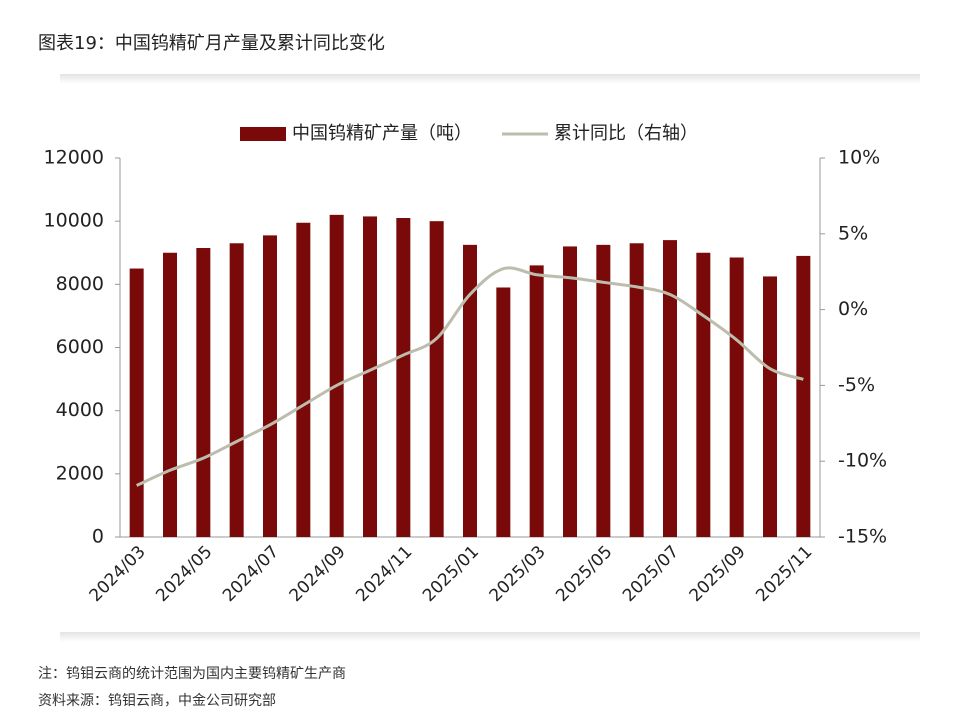 The height and width of the screenshot is (728, 960). I want to click on x-tick-label: 2025/11, so click(784, 574).